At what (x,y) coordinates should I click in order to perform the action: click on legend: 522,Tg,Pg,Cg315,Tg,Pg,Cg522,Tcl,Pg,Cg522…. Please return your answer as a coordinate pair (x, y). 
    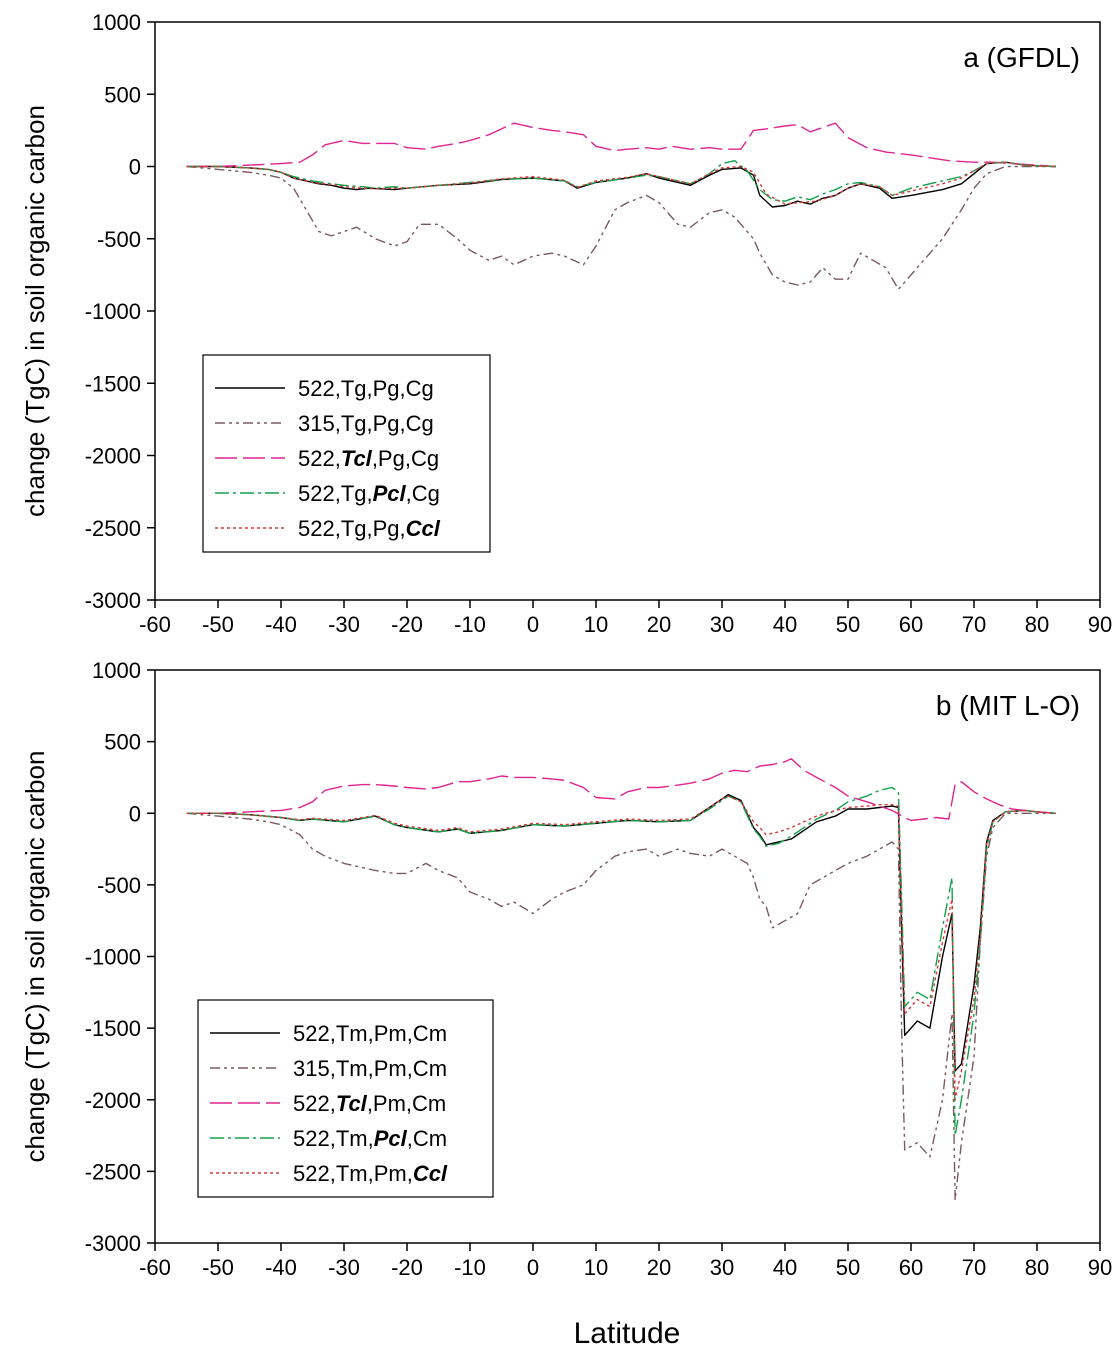
    Looking at the image, I should click on (346, 453).